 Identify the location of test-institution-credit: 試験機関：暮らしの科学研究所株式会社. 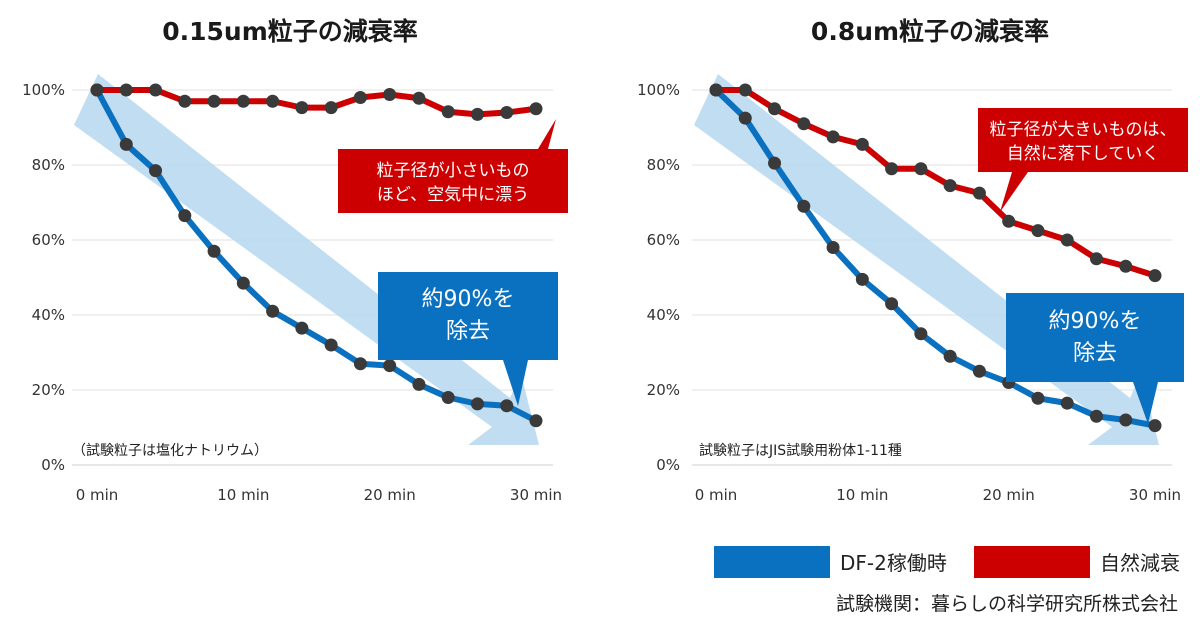
(1007, 604).